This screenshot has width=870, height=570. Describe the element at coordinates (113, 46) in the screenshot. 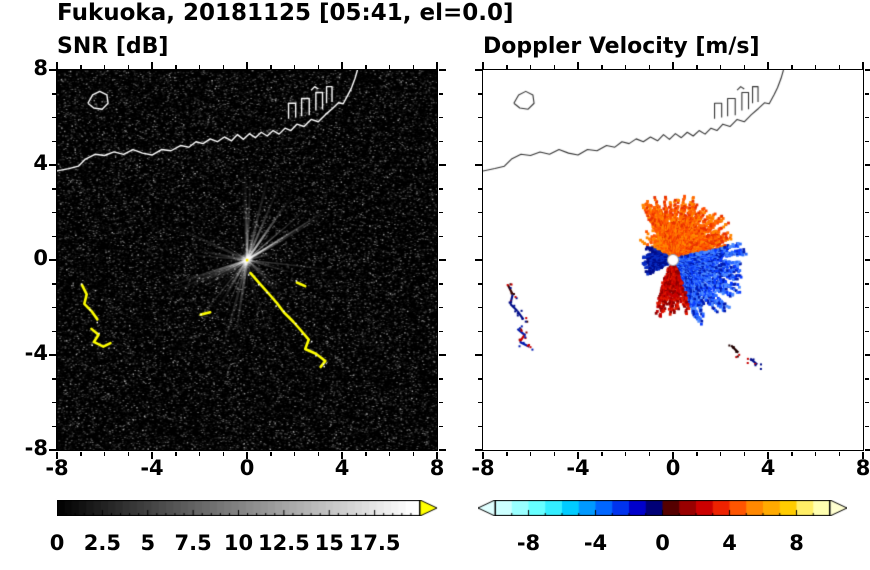

I see `snr-panel-title: SNR [dB]` at that location.